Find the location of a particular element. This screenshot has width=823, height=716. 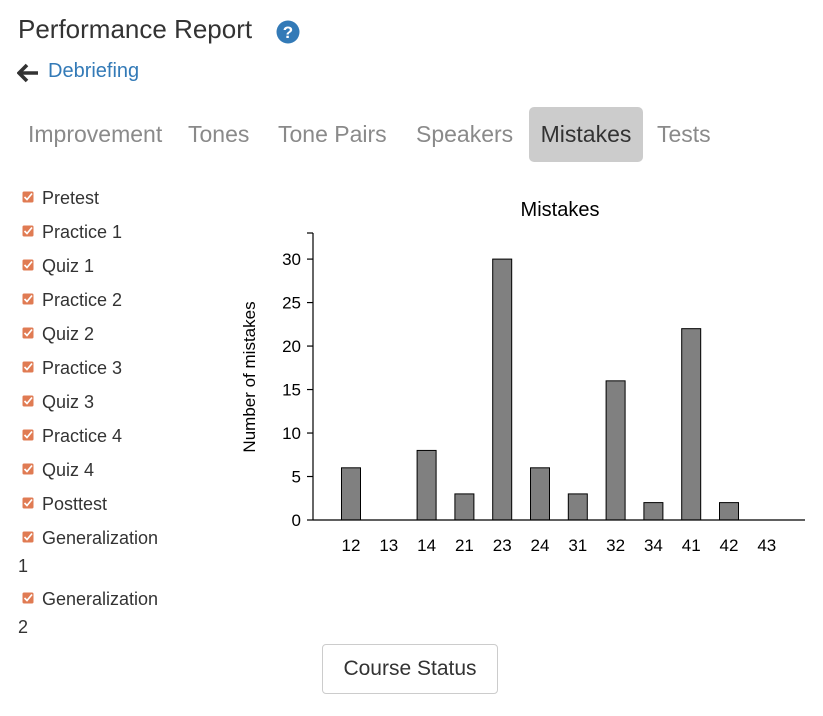

y-tick-label: 25 is located at coordinates (291, 303).